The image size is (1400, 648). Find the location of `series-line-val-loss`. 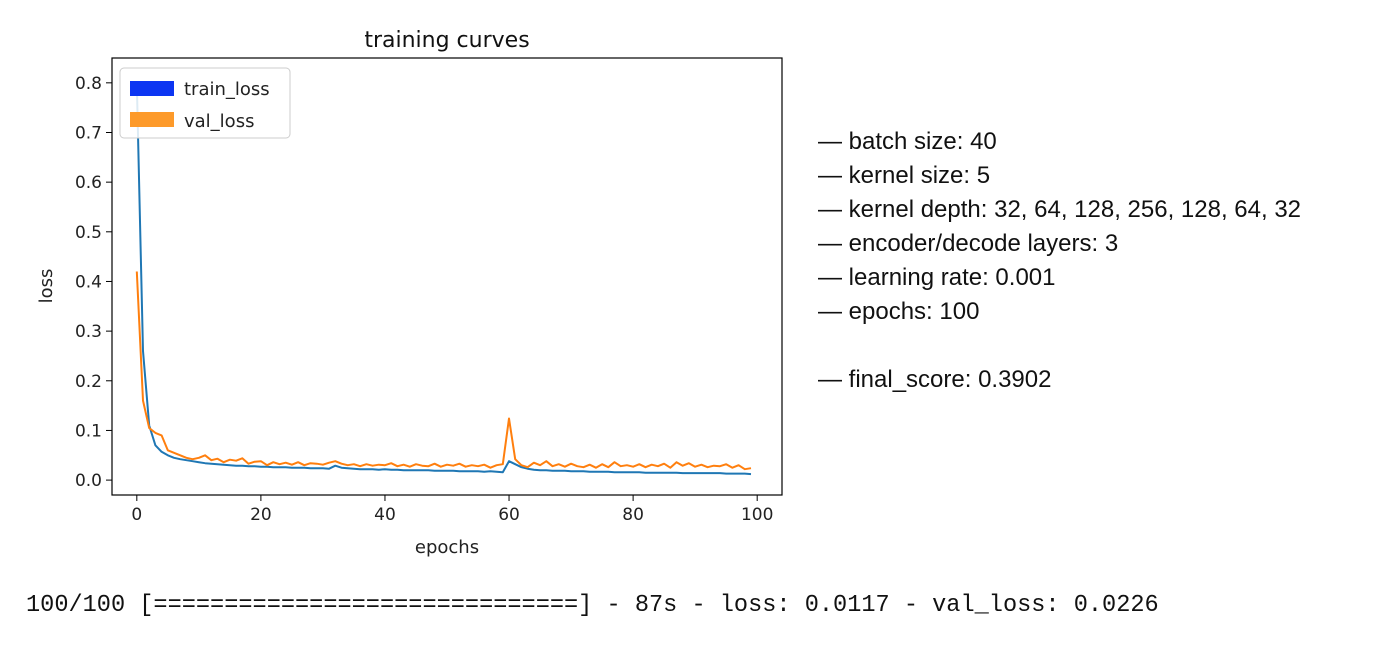

series-line-val-loss is located at coordinates (443, 371).